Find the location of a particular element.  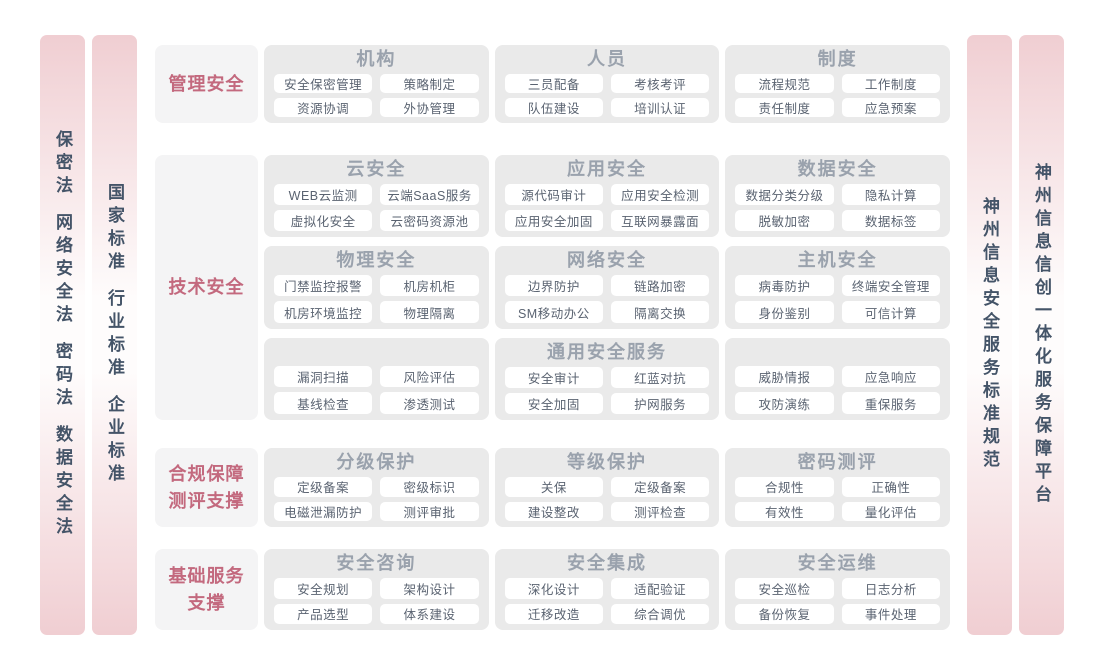

service-chip: 综合调优 is located at coordinates (660, 613).